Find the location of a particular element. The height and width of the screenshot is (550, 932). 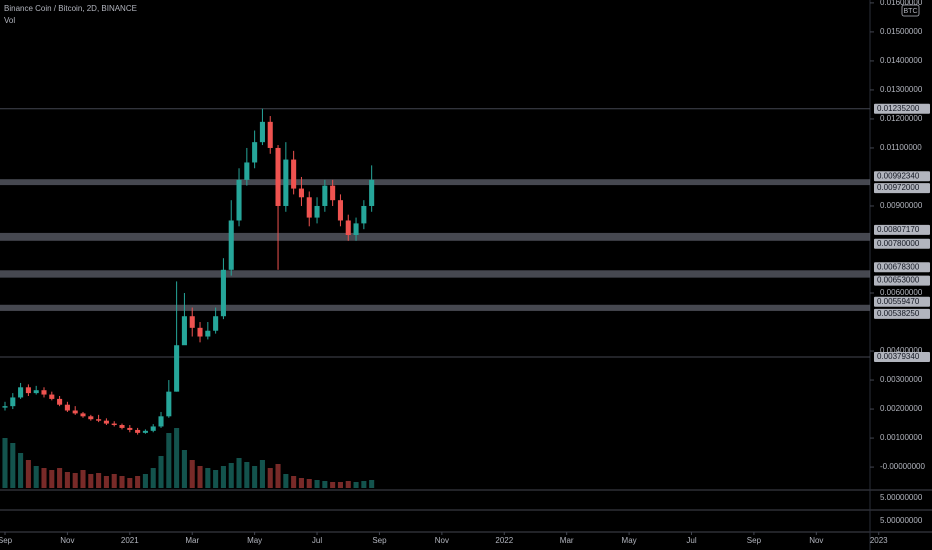

x-tick-label: Jul is located at coordinates (691, 540).